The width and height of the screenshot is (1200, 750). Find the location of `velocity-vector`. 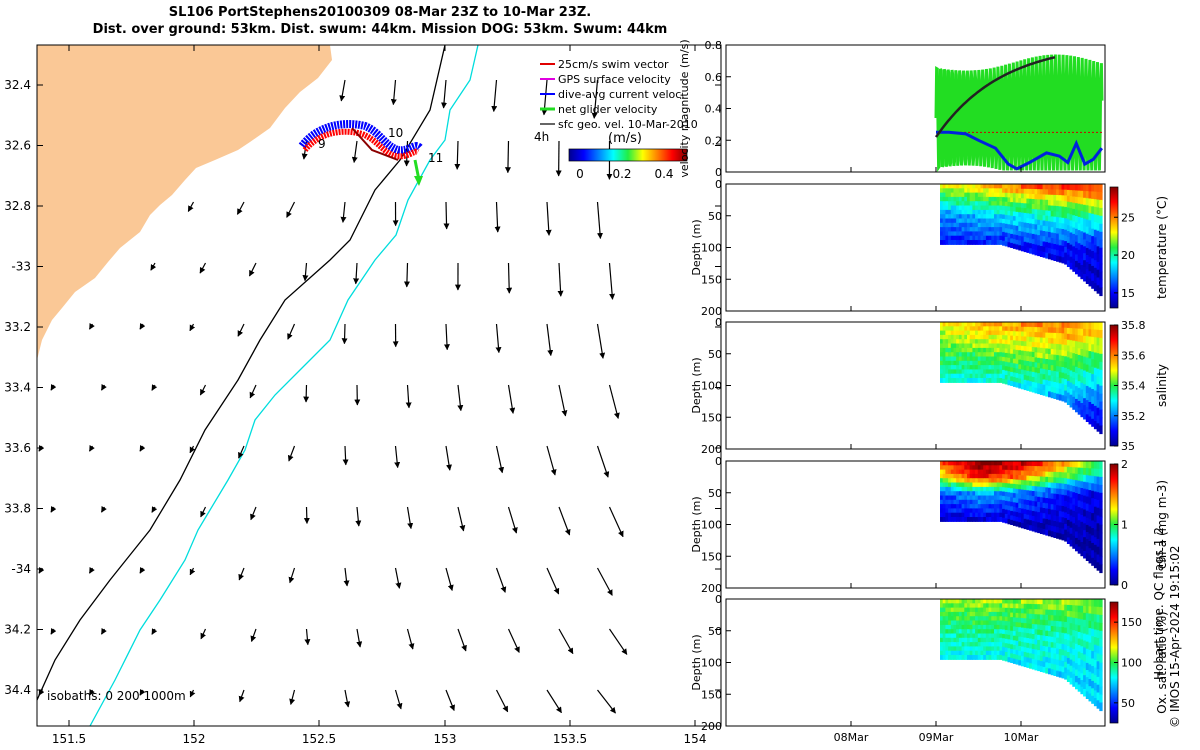

velocity-vector is located at coordinates (406, 275).